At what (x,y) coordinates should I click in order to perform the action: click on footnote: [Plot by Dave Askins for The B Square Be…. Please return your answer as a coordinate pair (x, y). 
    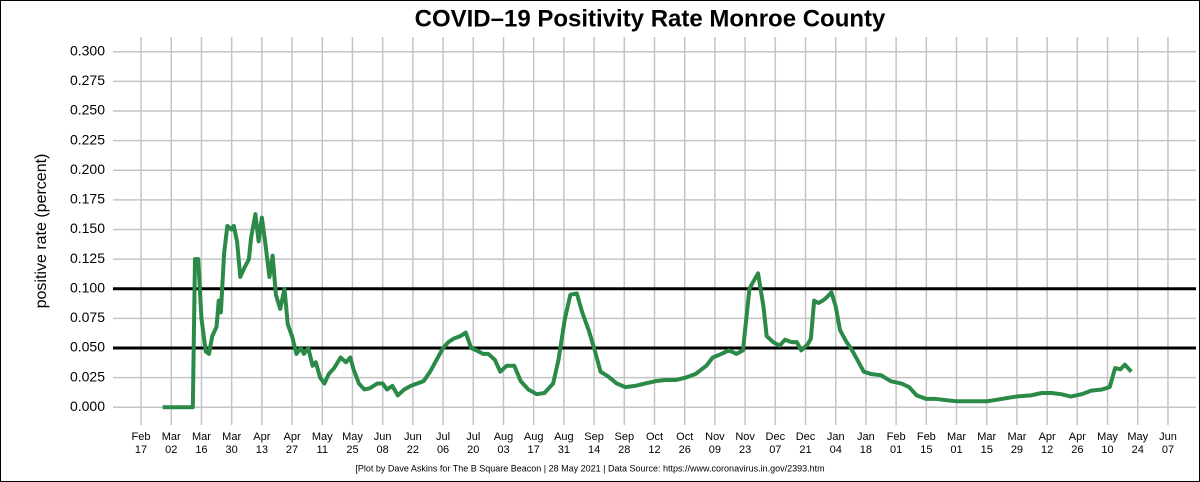
    Looking at the image, I should click on (589, 468).